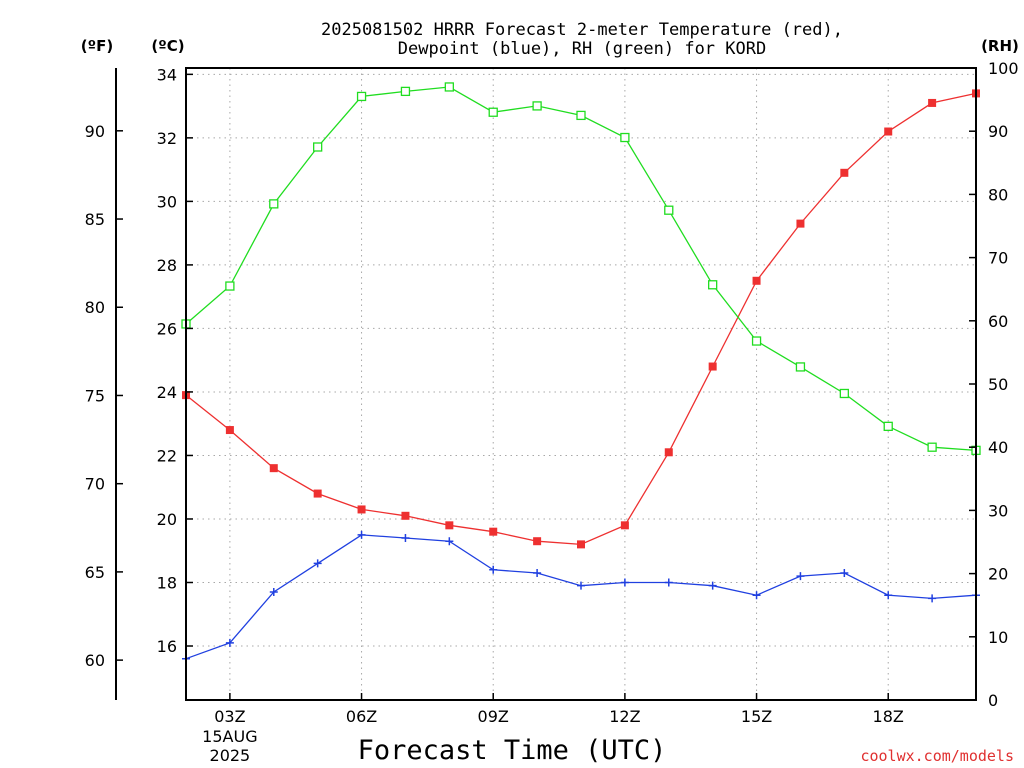  I want to click on tick-label-c-20: 20, so click(167, 519).